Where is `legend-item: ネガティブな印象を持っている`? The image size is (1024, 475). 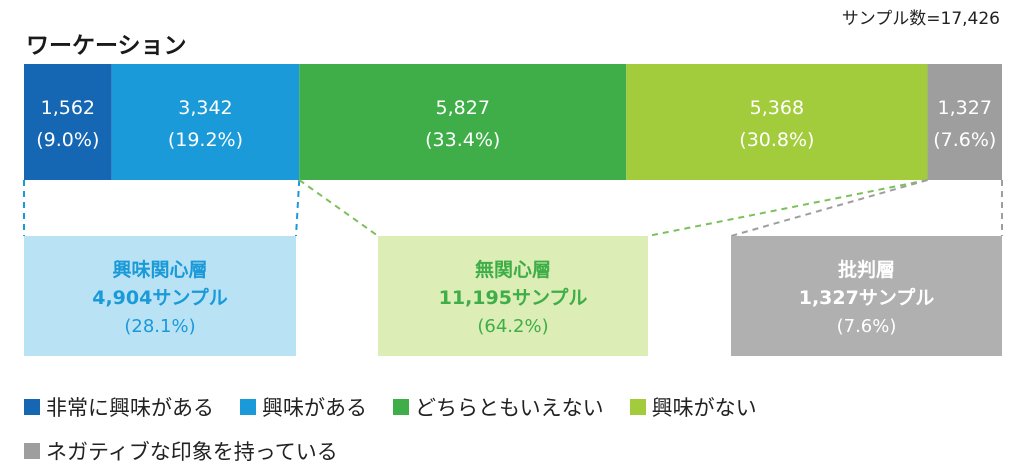
legend-item: ネガティブな印象を持っている is located at coordinates (181, 451).